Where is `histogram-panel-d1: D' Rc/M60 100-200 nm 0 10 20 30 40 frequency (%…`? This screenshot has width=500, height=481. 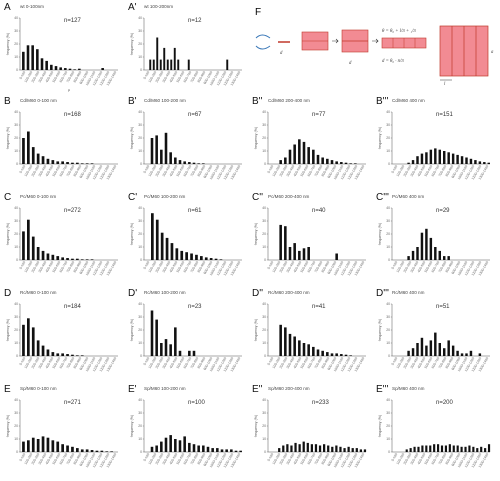 histogram-panel-d1: D' Rc/M60 100-200 nm 0 10 20 30 40 frequency (%… is located at coordinates (187, 334).